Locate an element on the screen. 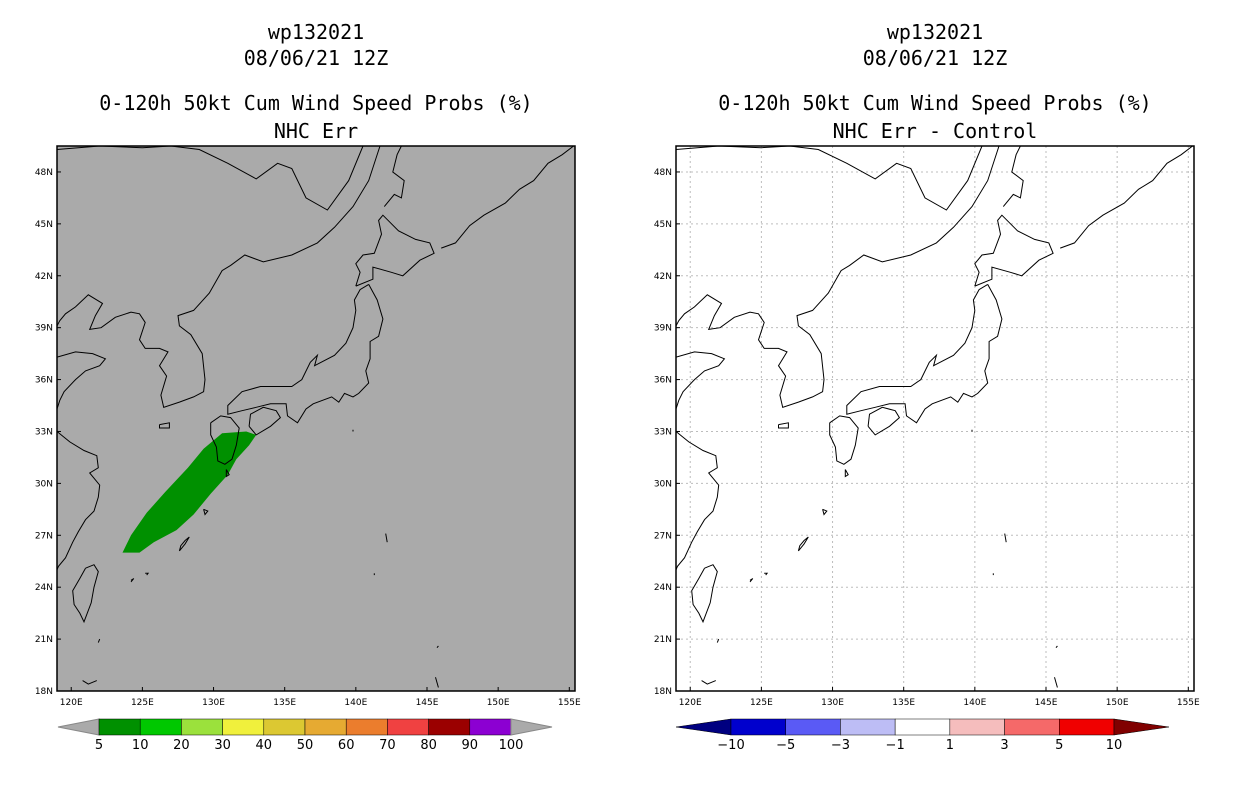  left-datetime: 08/06/21 12Z is located at coordinates (316, 58).